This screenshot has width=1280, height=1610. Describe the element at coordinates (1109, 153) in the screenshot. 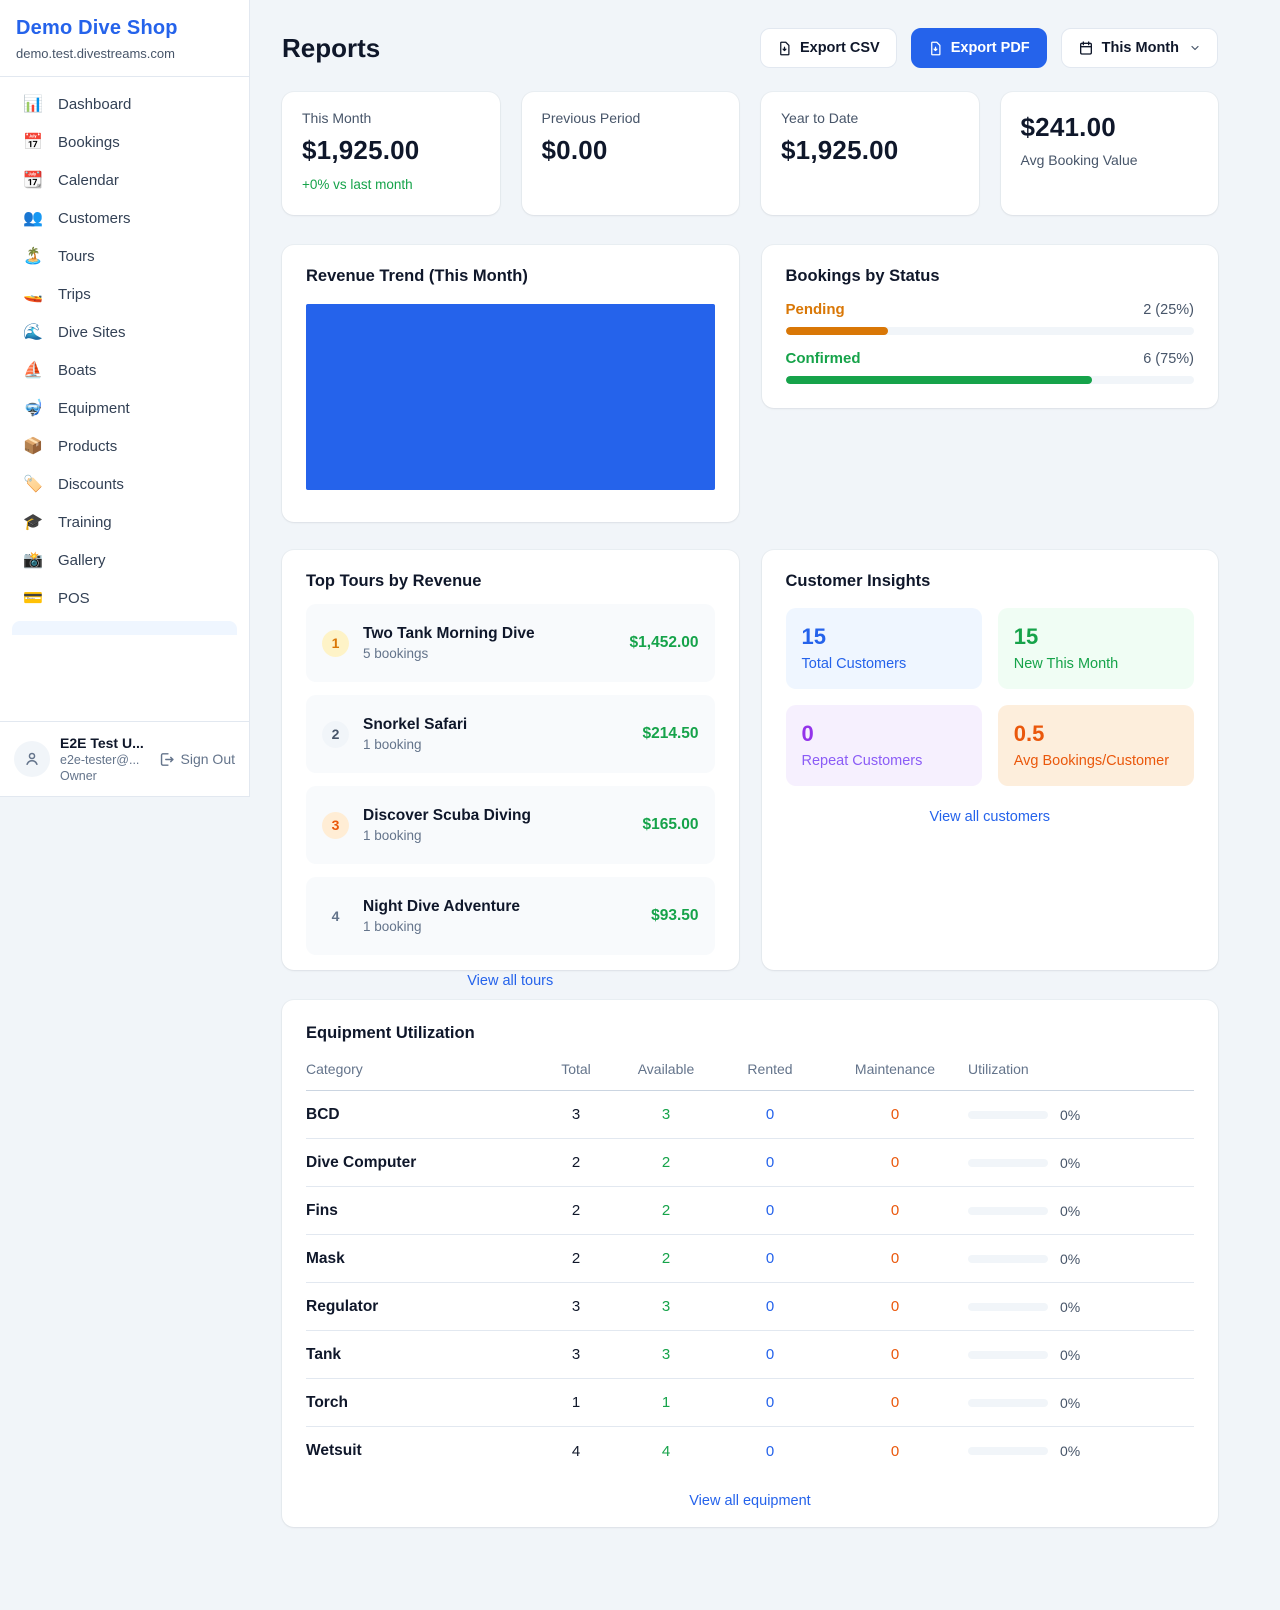

I see `stat-card-avg-booking: $241.00 Avg Booking Value` at that location.